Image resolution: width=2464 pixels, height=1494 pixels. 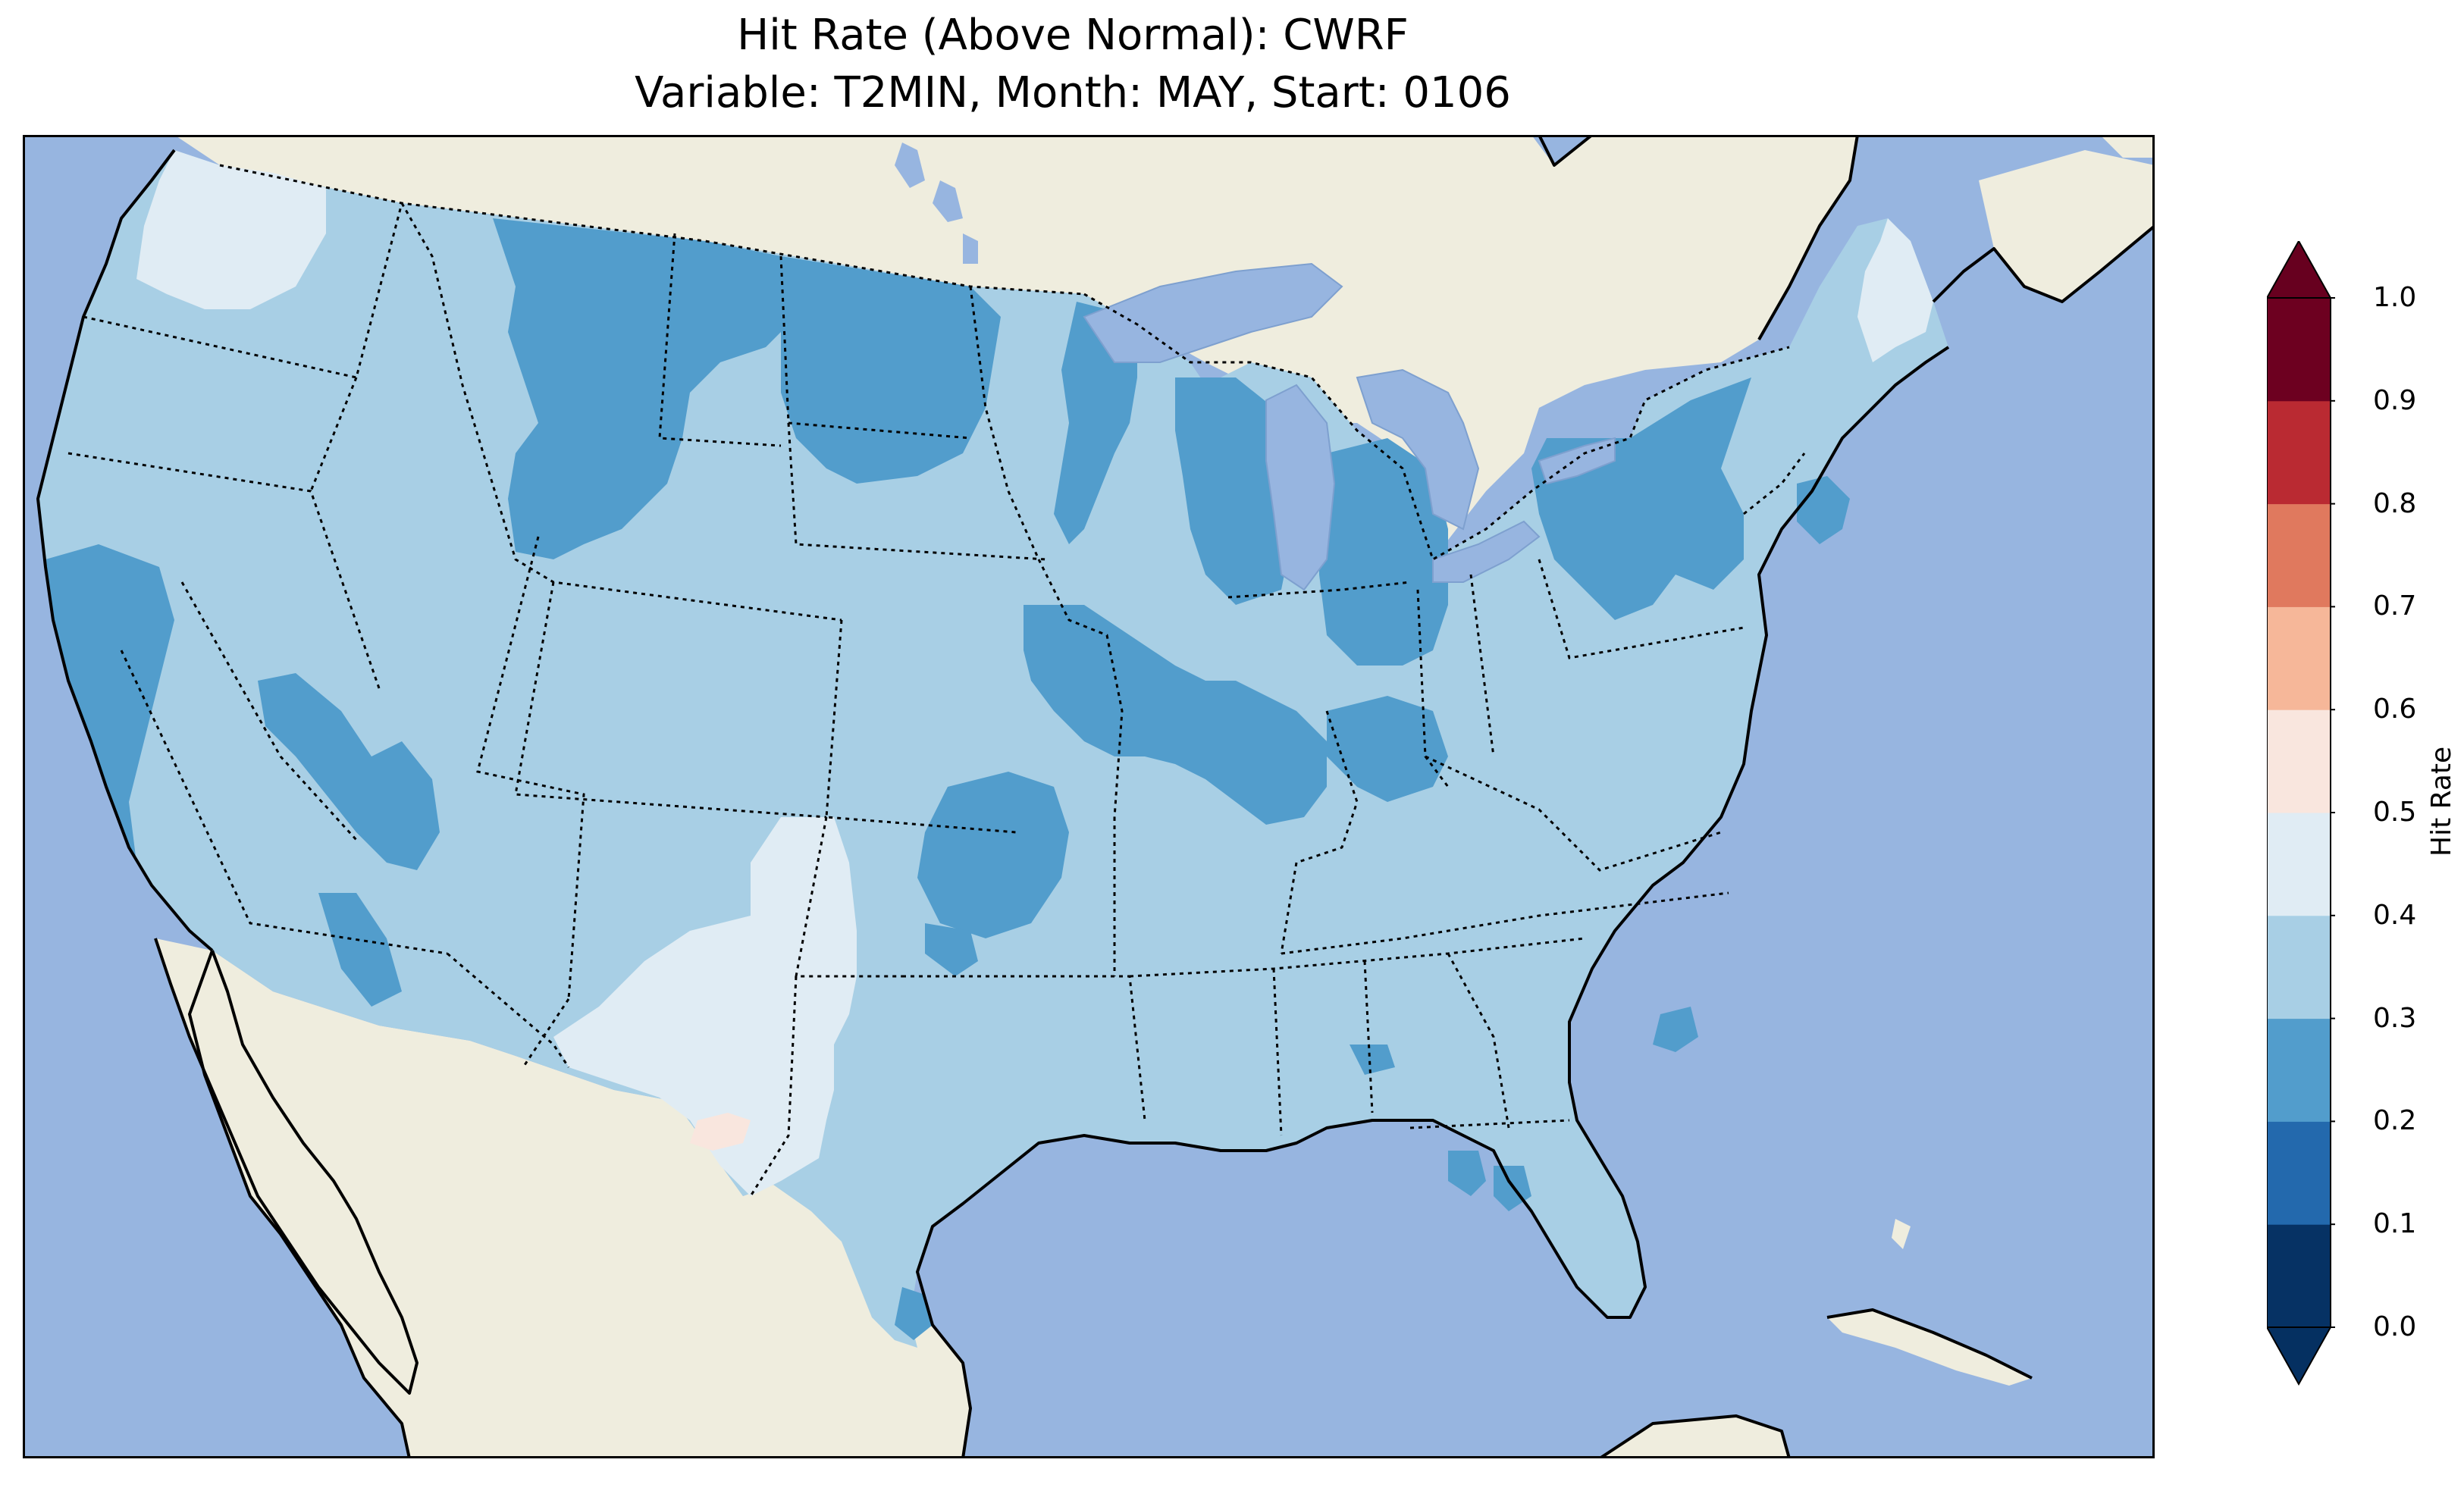 What do you see at coordinates (2395, 503) in the screenshot?
I see `colorbar-tick-label: 0.8` at bounding box center [2395, 503].